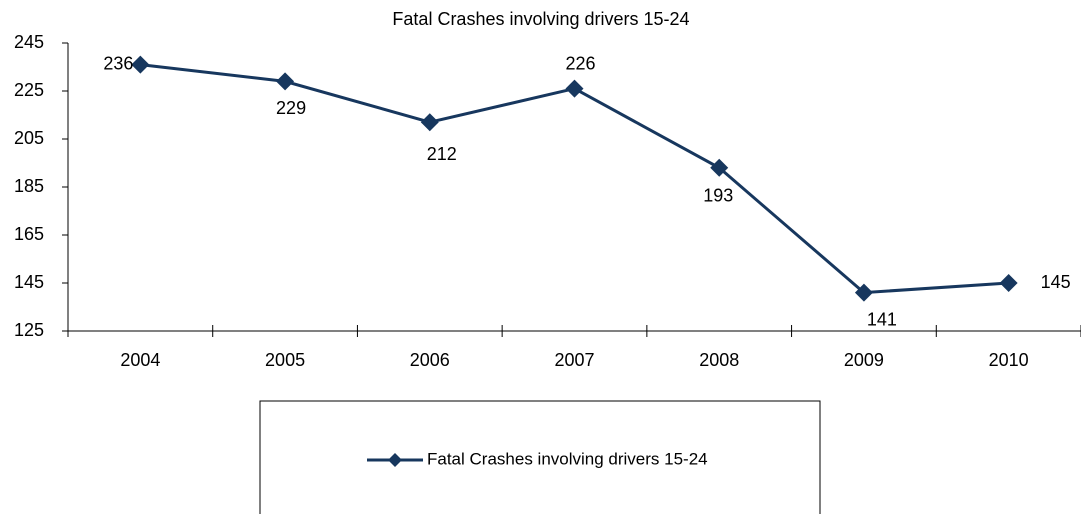  What do you see at coordinates (118, 63) in the screenshot?
I see `data-label: 236` at bounding box center [118, 63].